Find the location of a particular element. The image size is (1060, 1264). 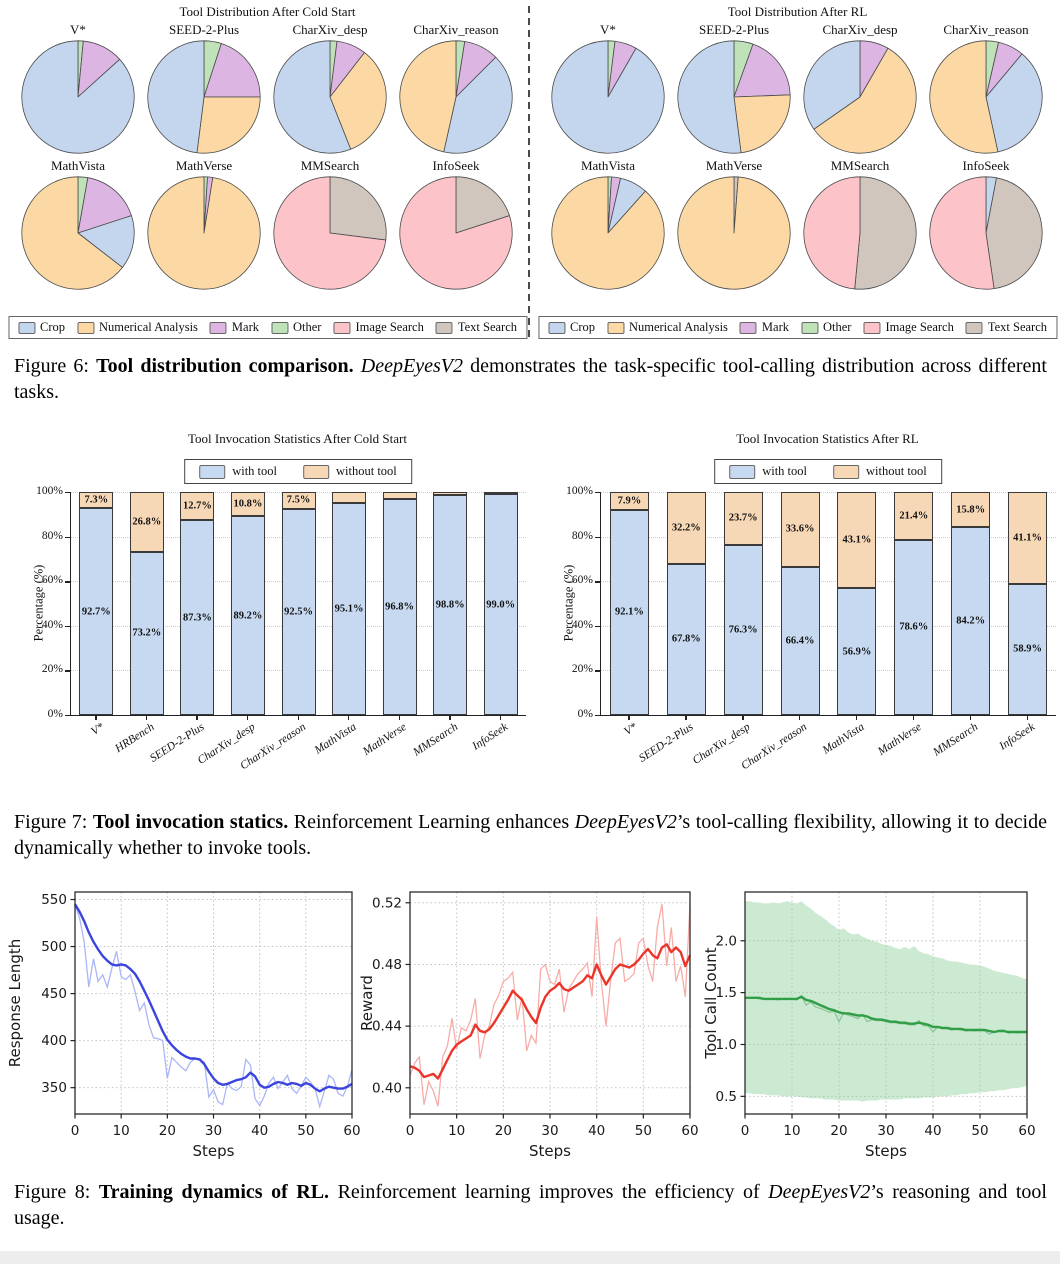

pie-panel-title: Tool Distribution After Cold Start is located at coordinates (267, 11).